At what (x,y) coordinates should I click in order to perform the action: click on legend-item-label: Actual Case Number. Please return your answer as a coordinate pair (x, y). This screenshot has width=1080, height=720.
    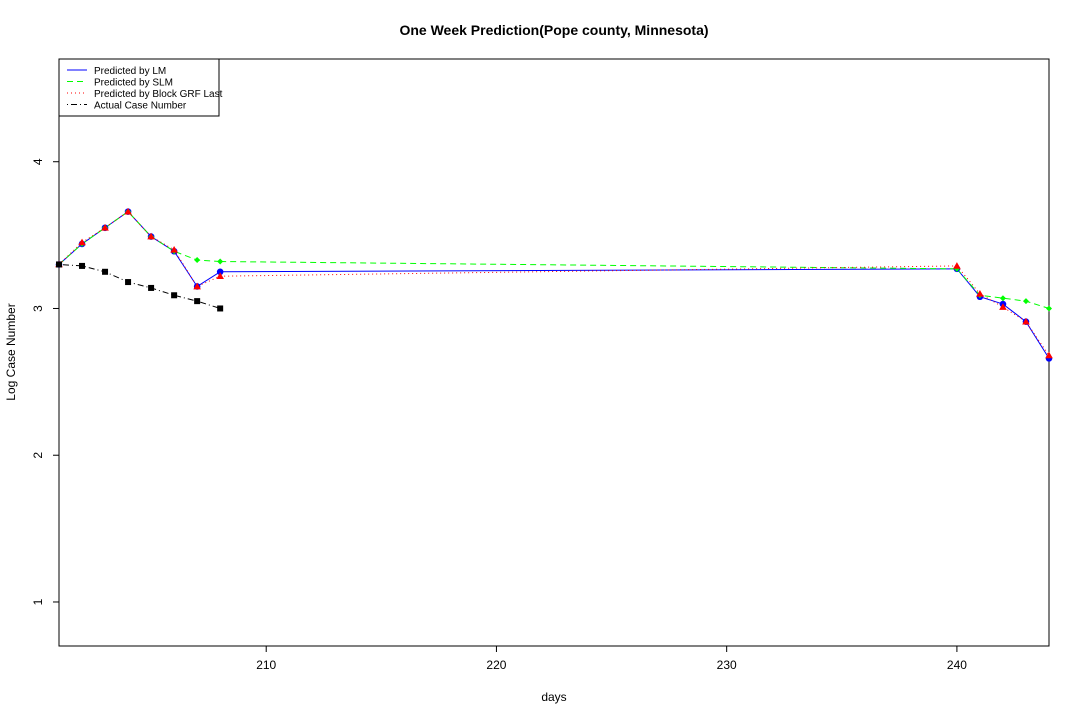
    Looking at the image, I should click on (140, 106).